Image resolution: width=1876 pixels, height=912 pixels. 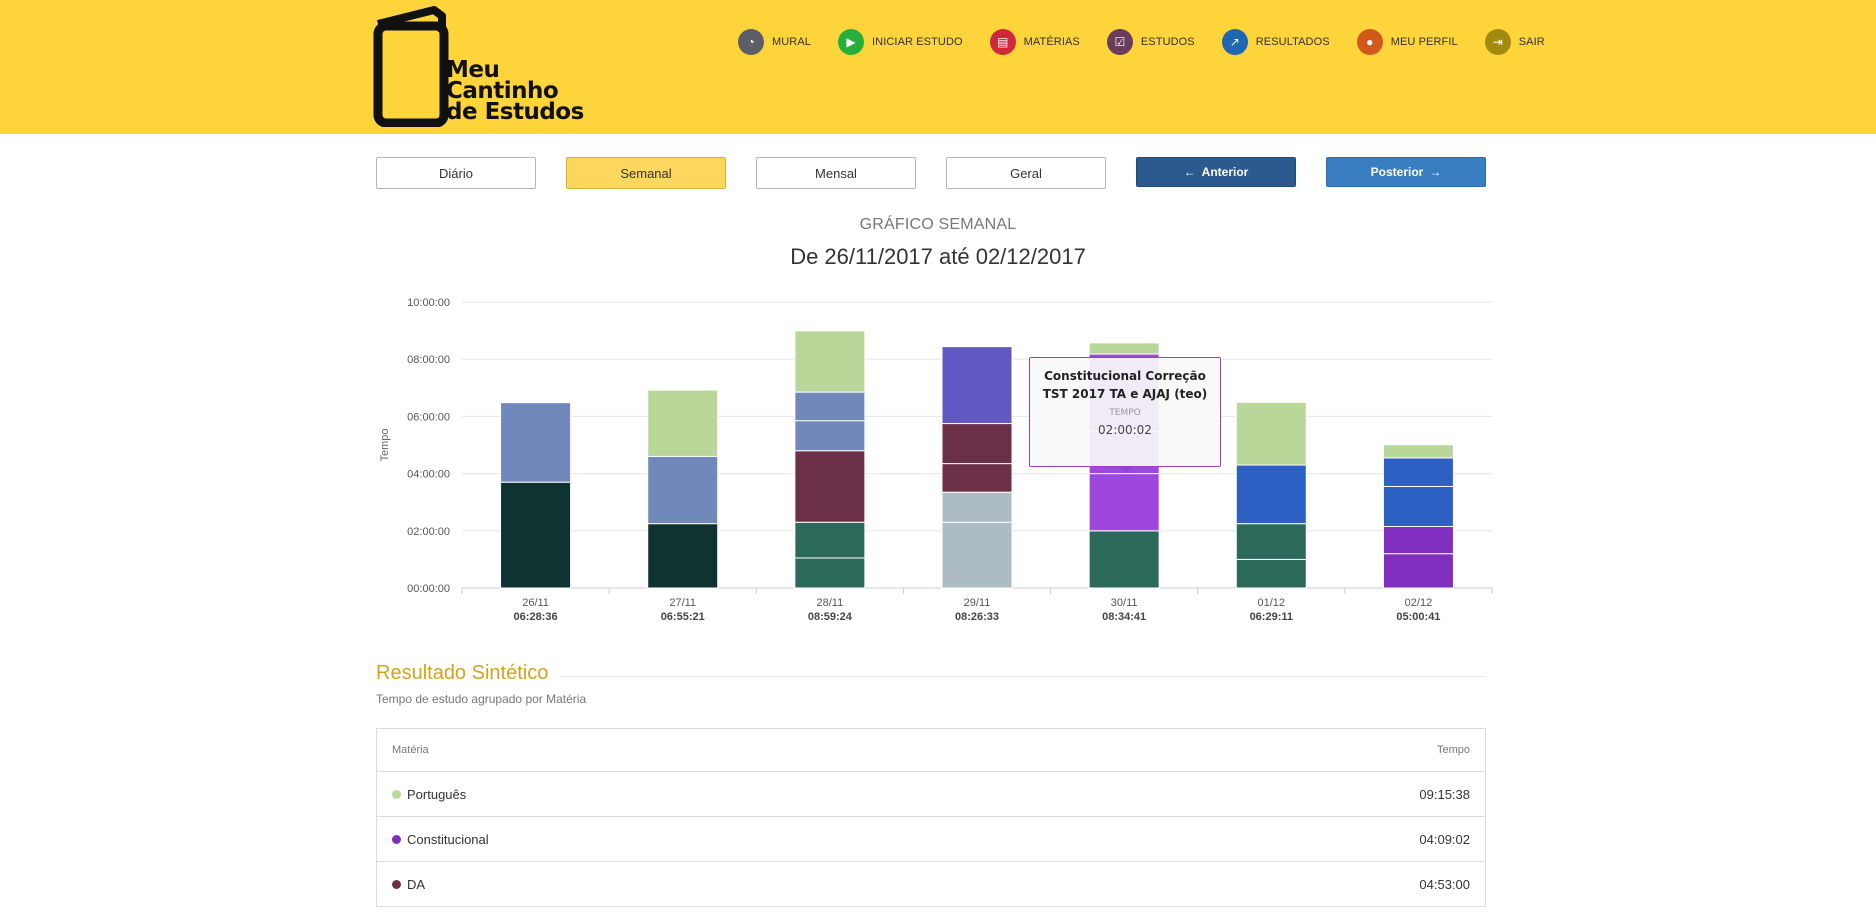 What do you see at coordinates (1531, 42) in the screenshot?
I see `nav-label: SAIR` at bounding box center [1531, 42].